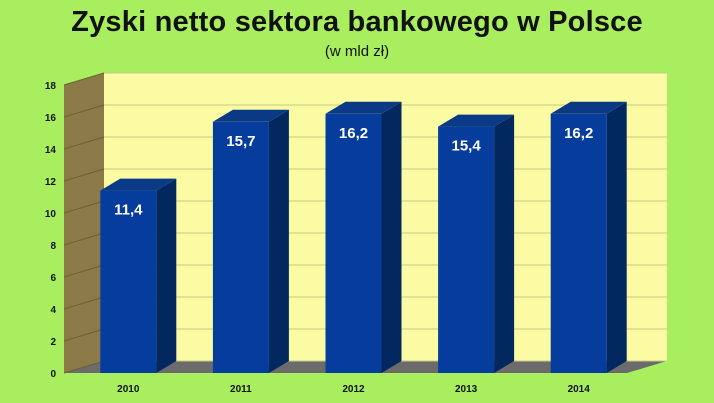 The image size is (714, 403). What do you see at coordinates (51, 118) in the screenshot?
I see `y-tick-label: 16` at bounding box center [51, 118].